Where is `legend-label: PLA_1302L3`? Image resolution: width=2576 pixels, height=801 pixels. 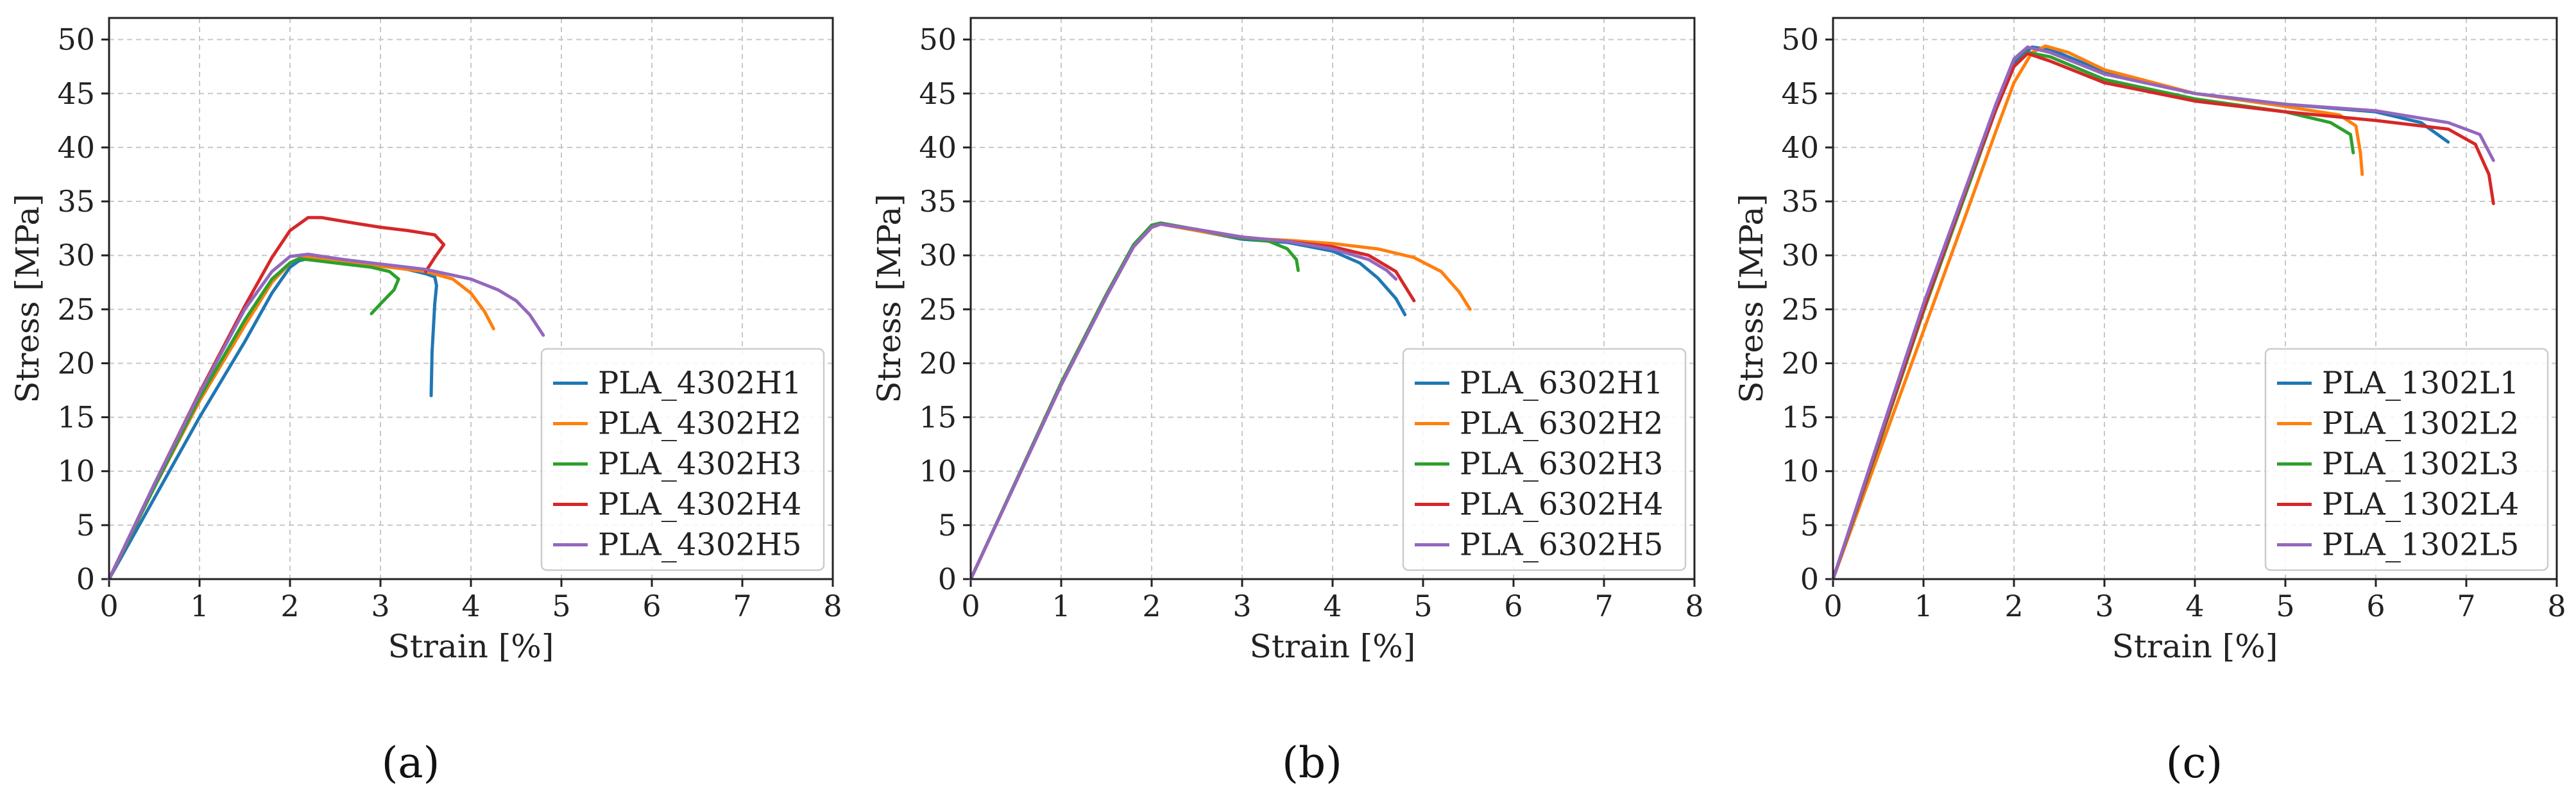 legend-label: PLA_1302L3 is located at coordinates (2420, 464).